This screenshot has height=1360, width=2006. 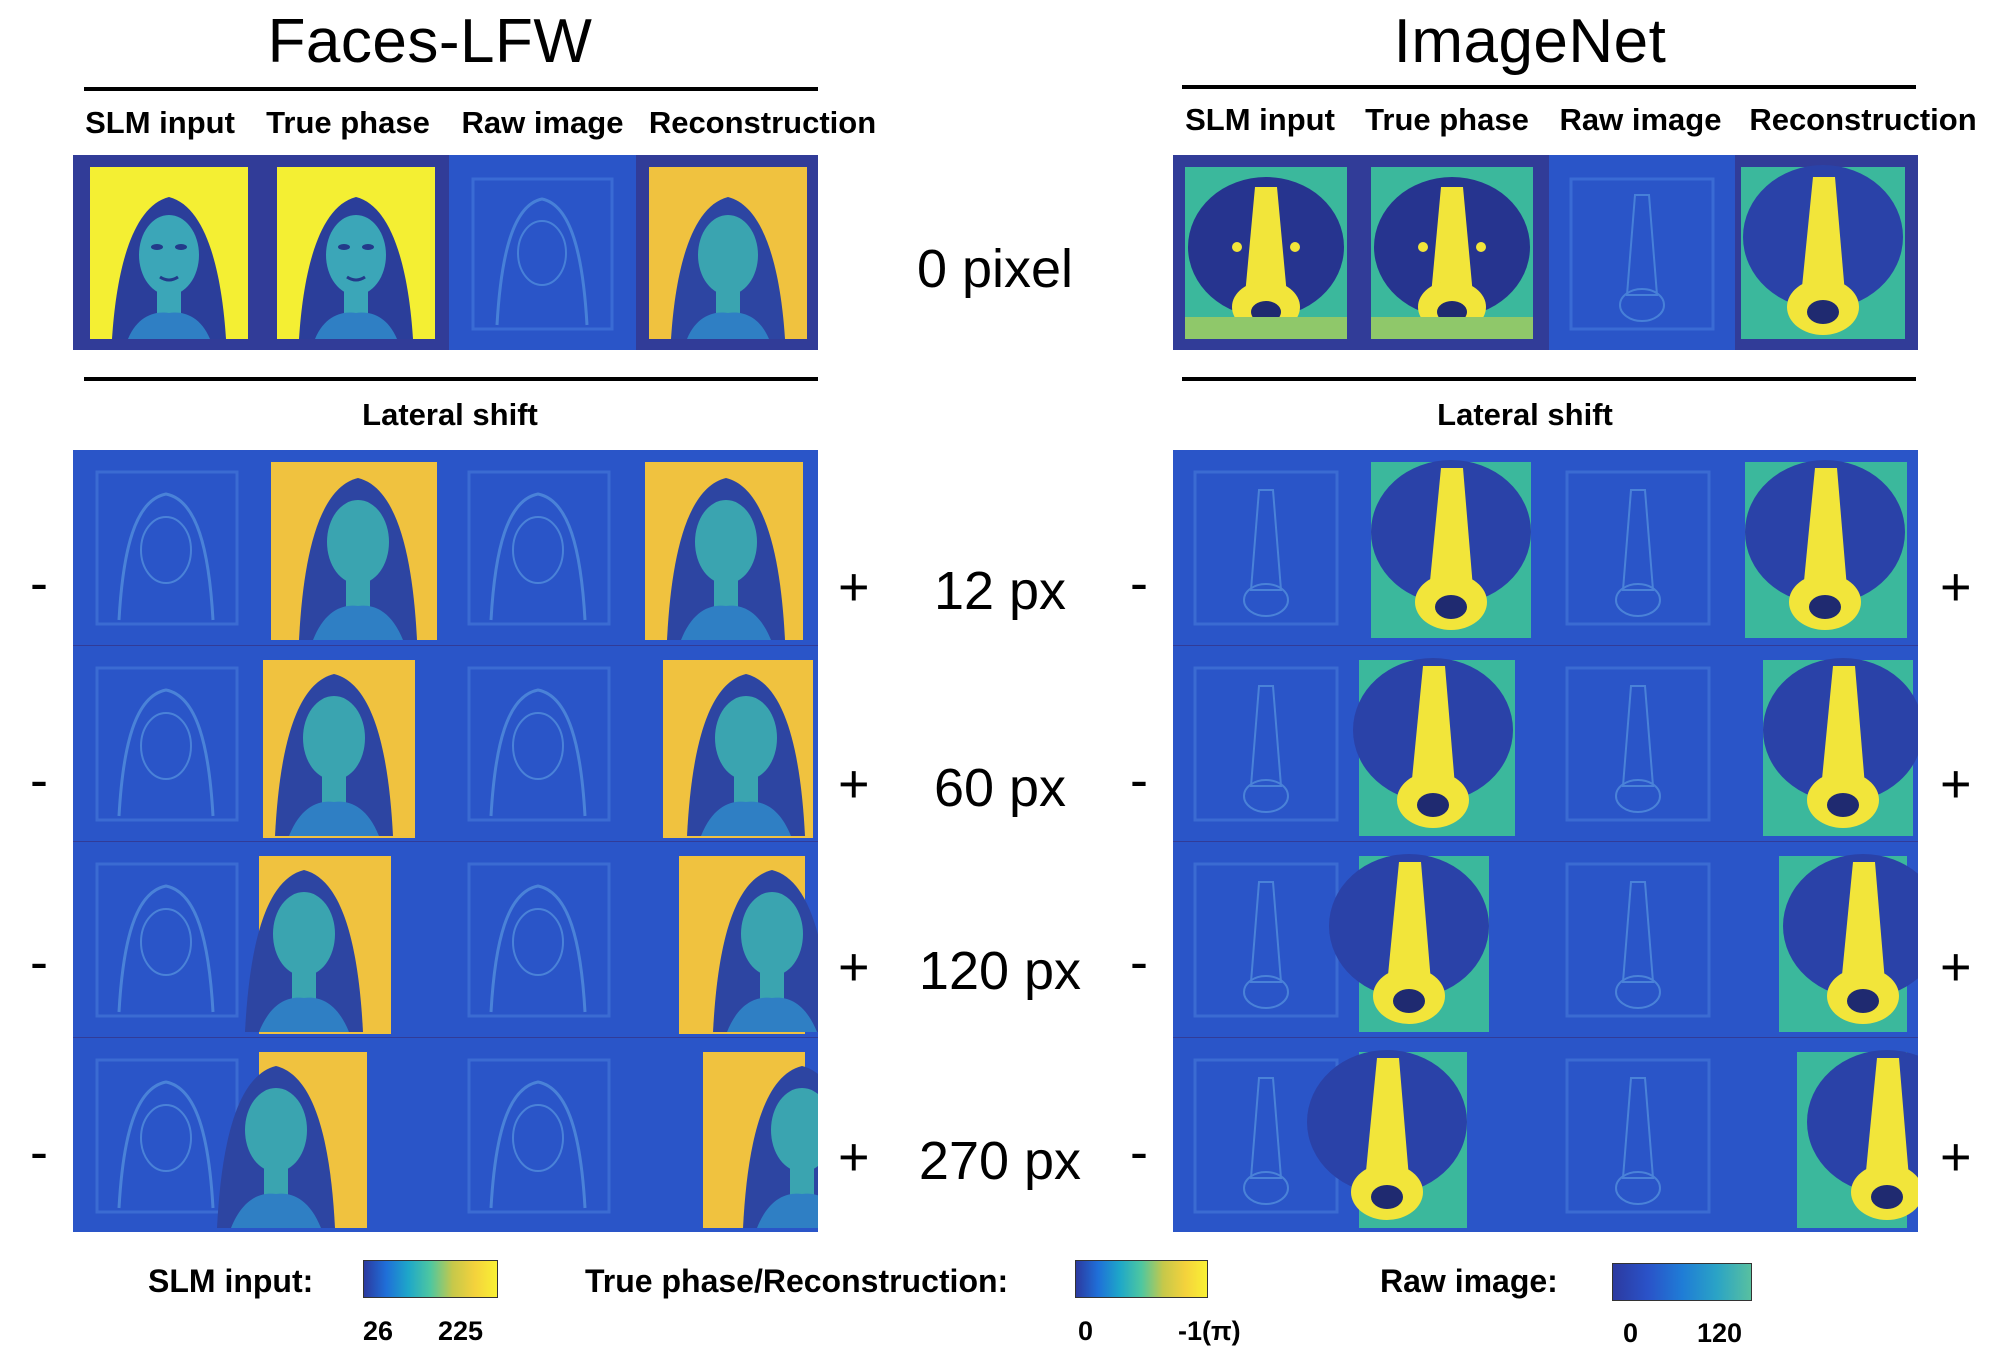 I want to click on right-header-slm-input: SLM input, so click(x=1260, y=119).